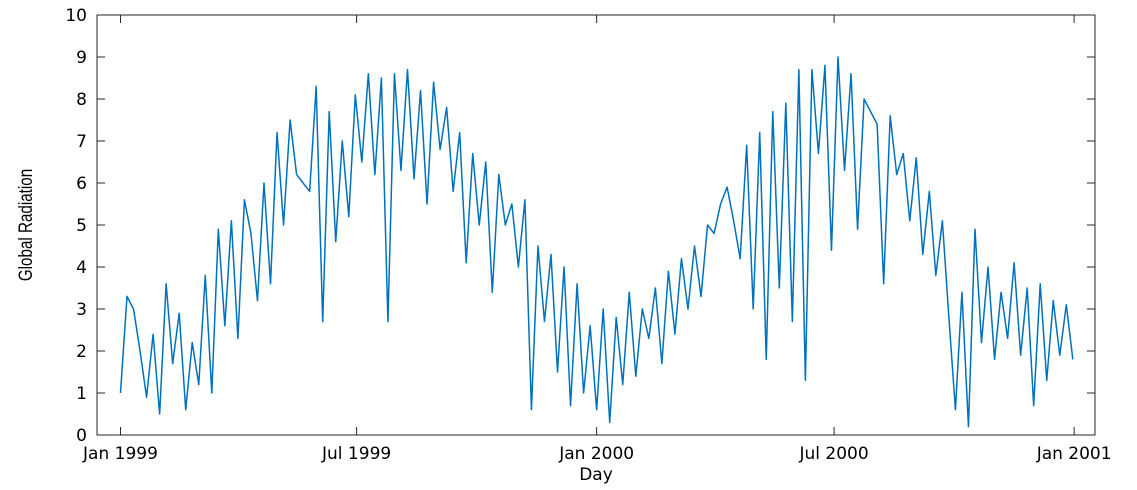 This screenshot has height=490, width=1137. What do you see at coordinates (76, 16) in the screenshot?
I see `y-tick-label: 10` at bounding box center [76, 16].